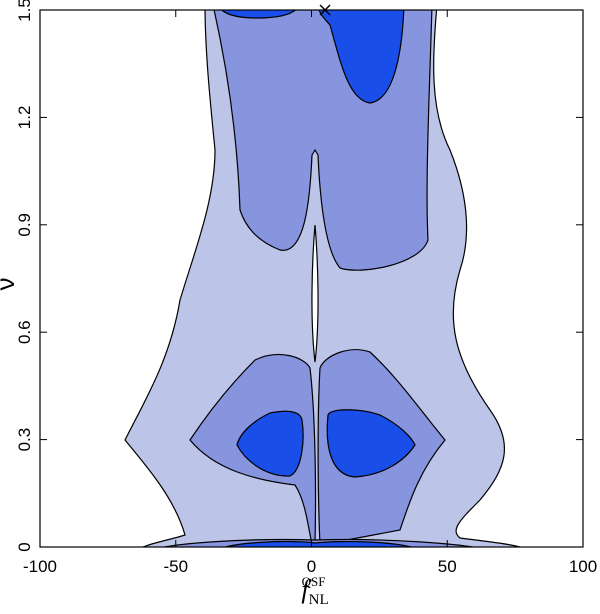  I want to click on y-tick-label: 0.9, so click(24, 225).